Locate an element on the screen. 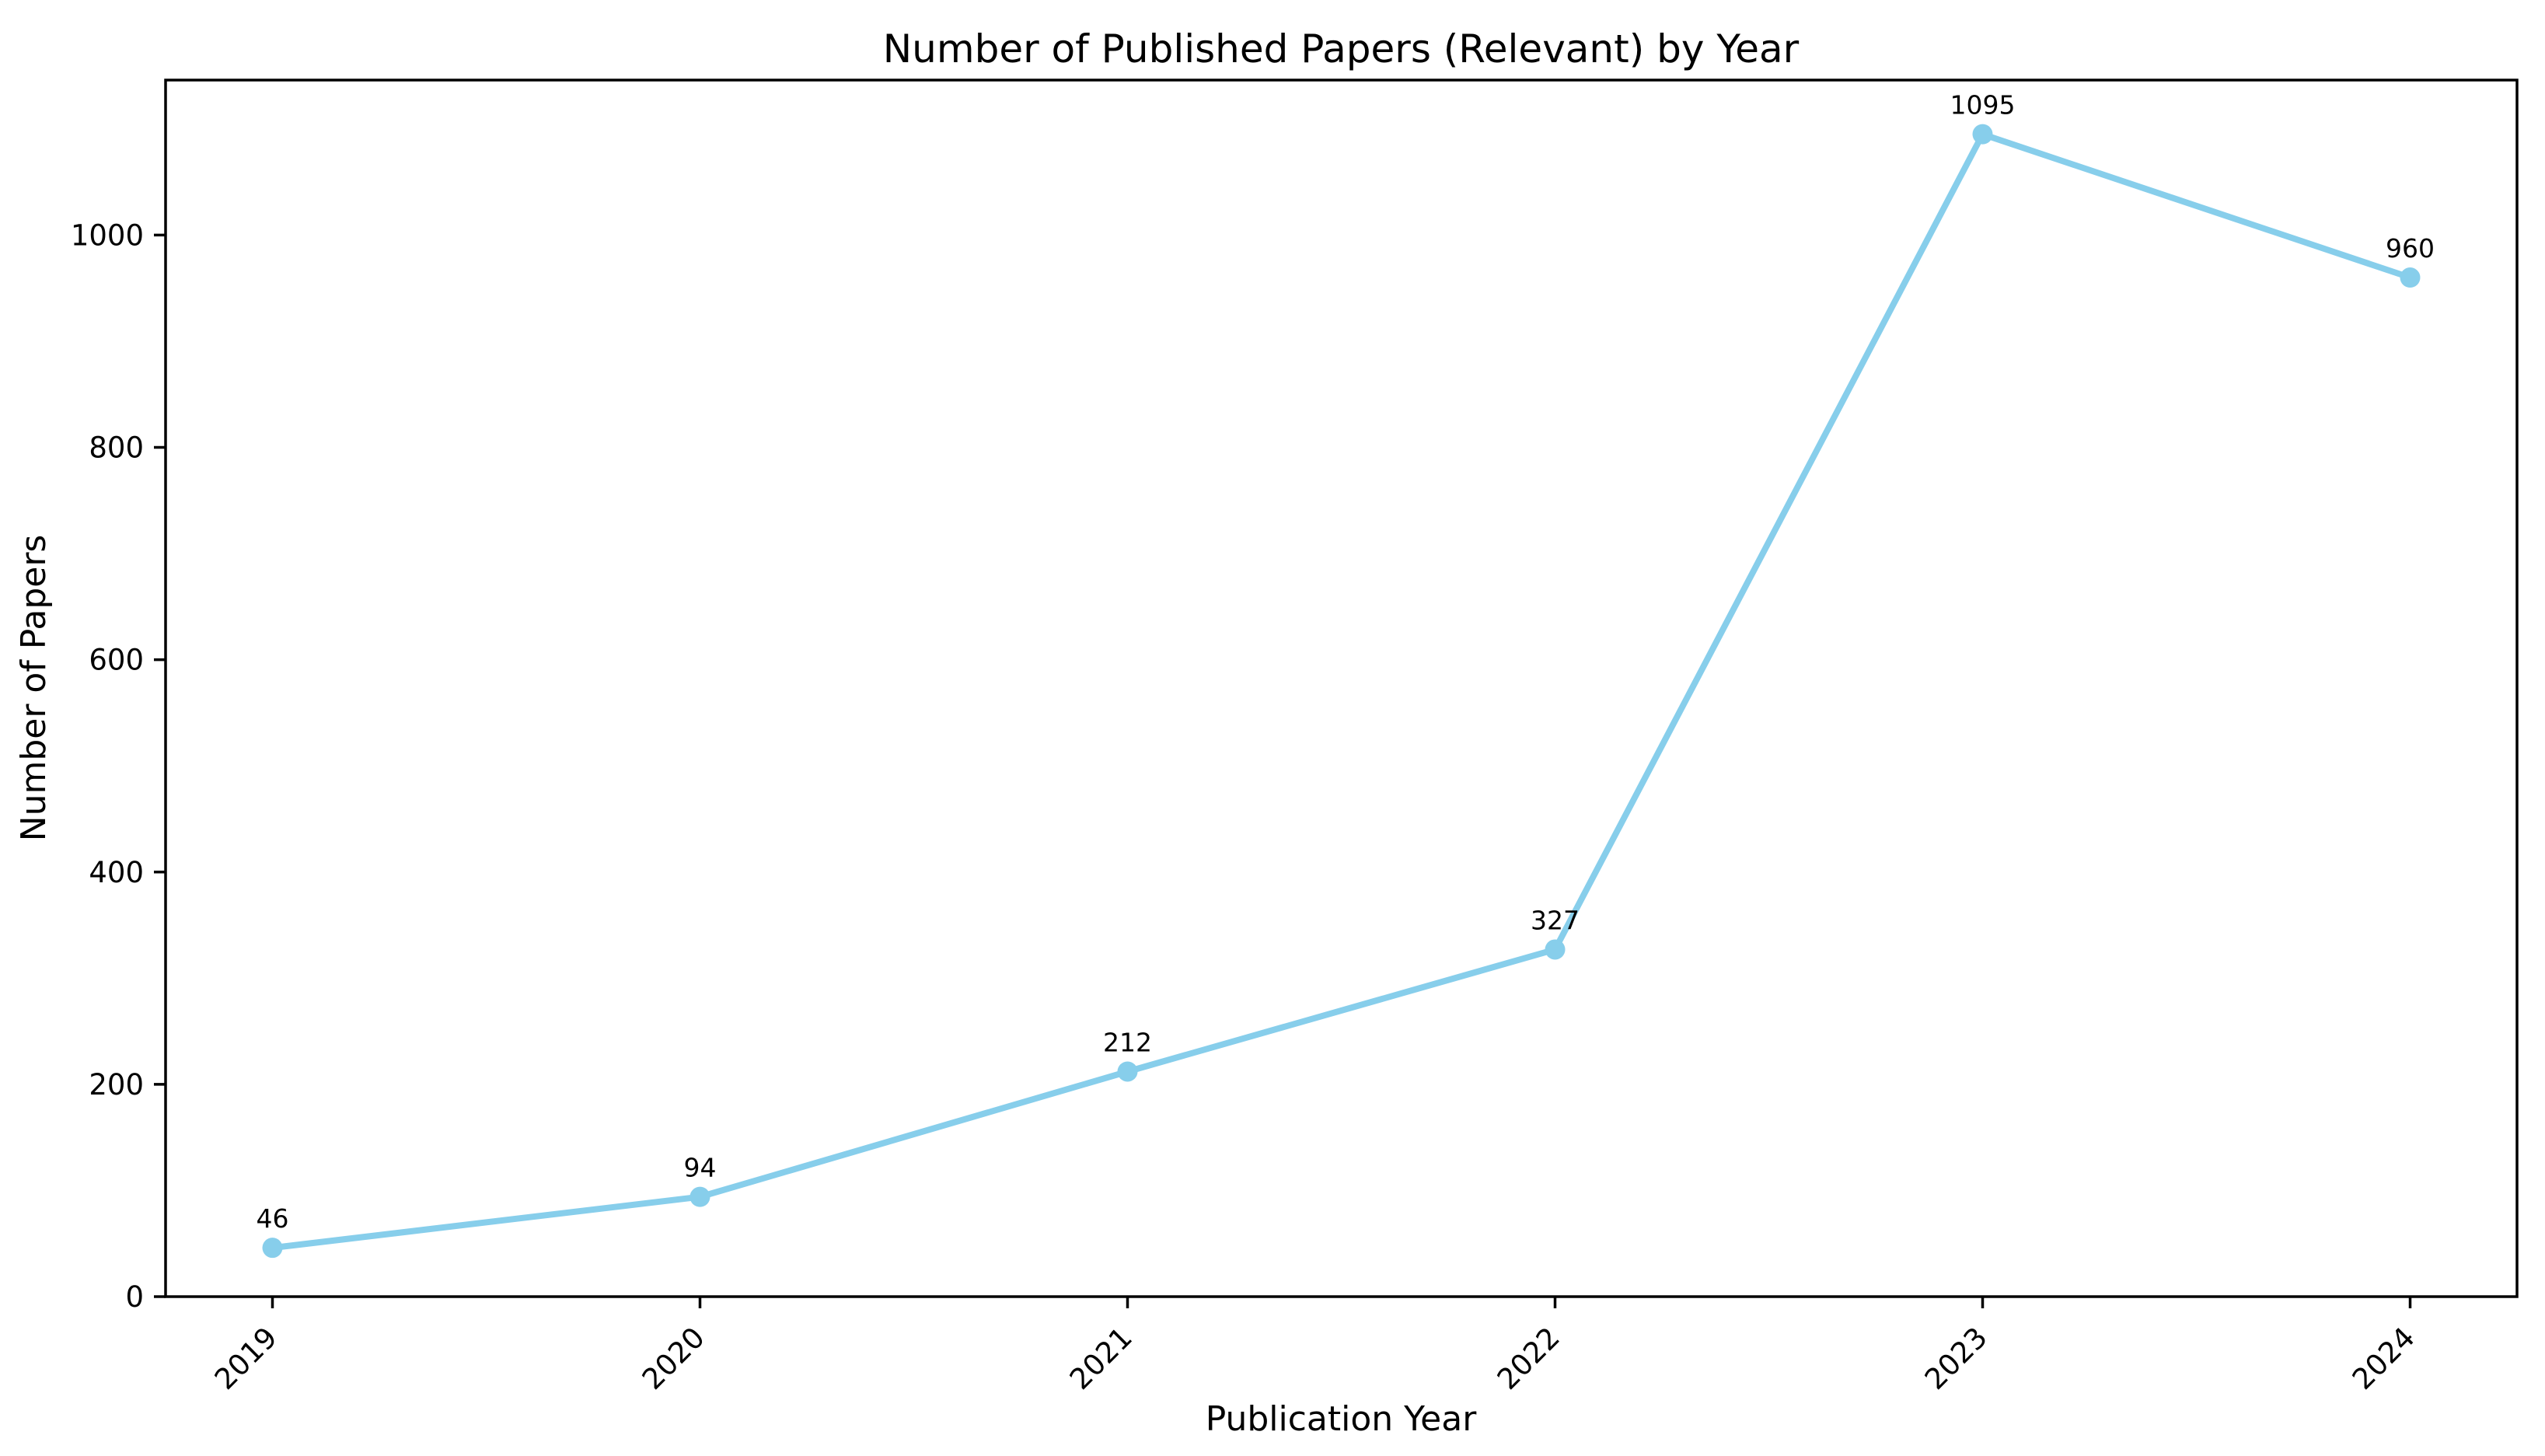  data-point-label: 1095 is located at coordinates (1983, 105).